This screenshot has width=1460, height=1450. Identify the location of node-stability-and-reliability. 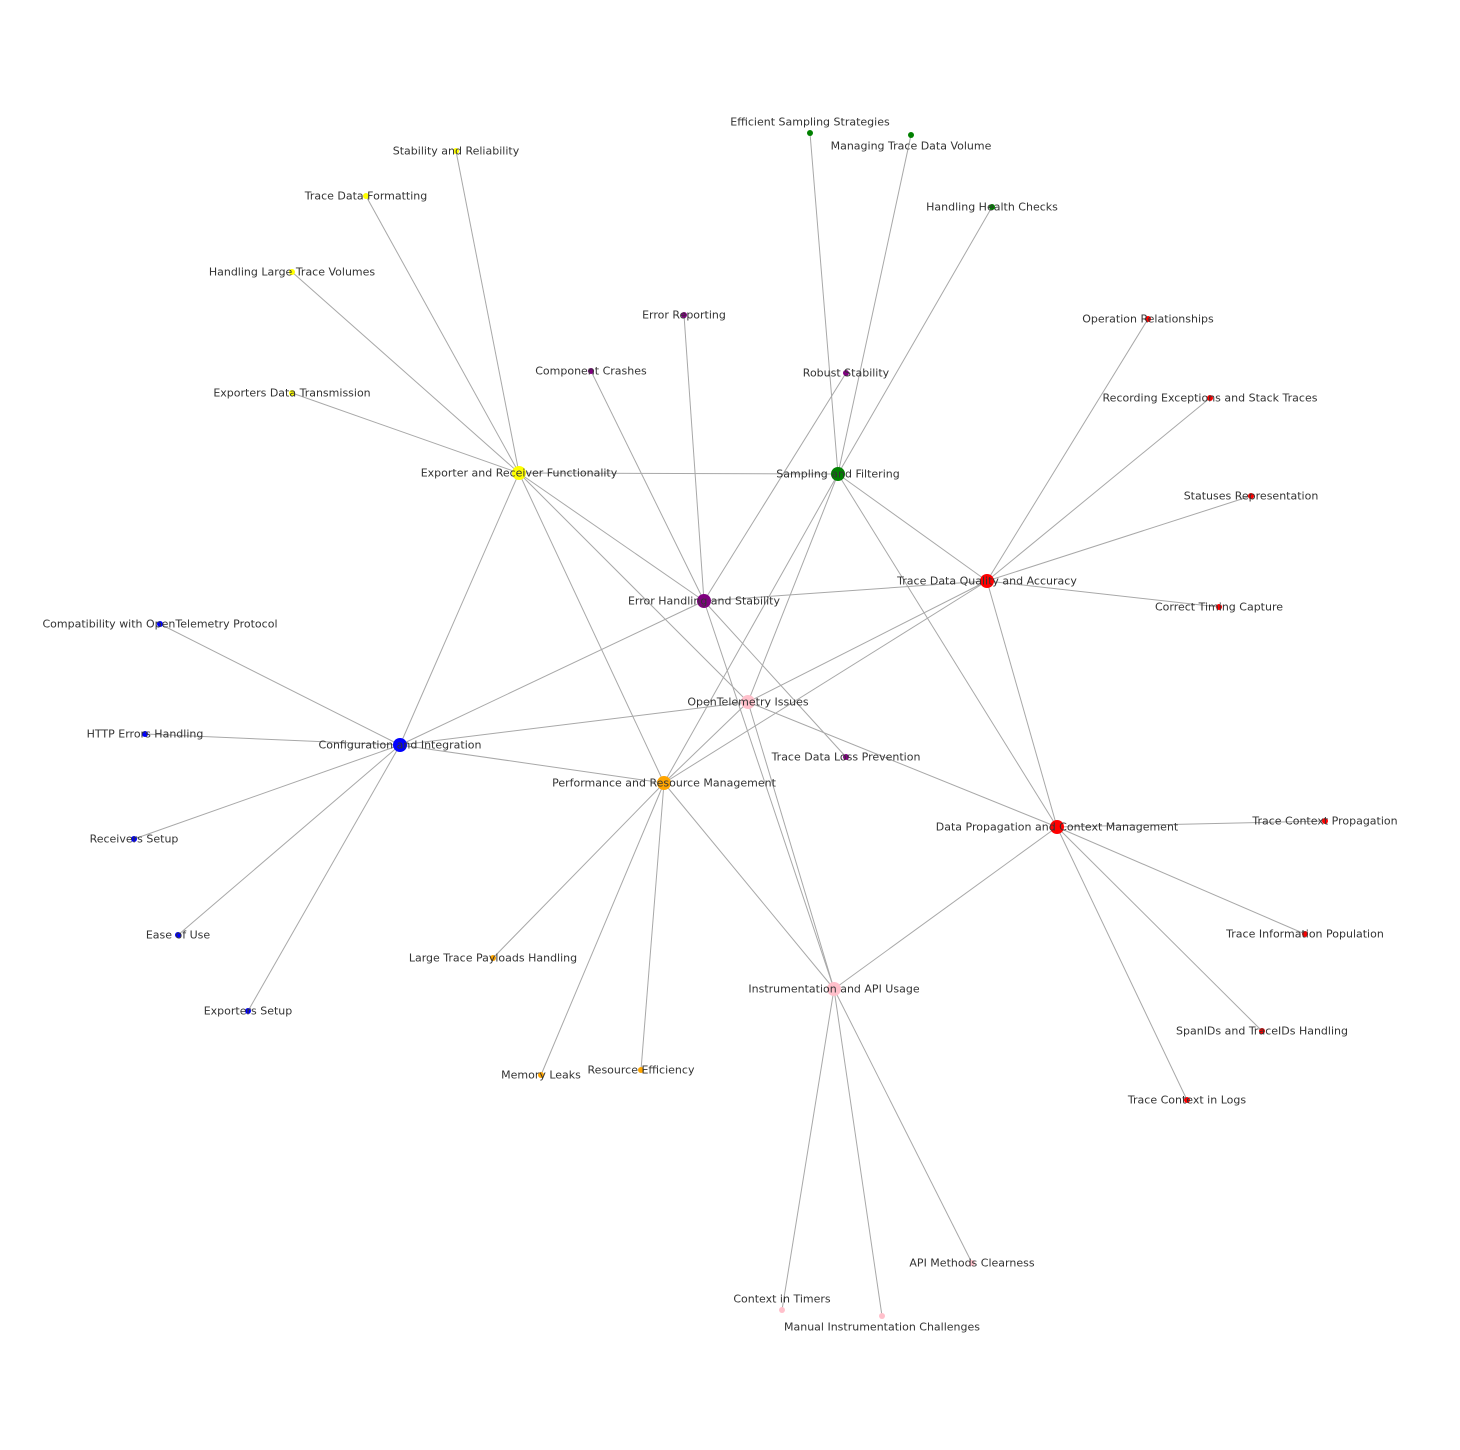
(456, 151).